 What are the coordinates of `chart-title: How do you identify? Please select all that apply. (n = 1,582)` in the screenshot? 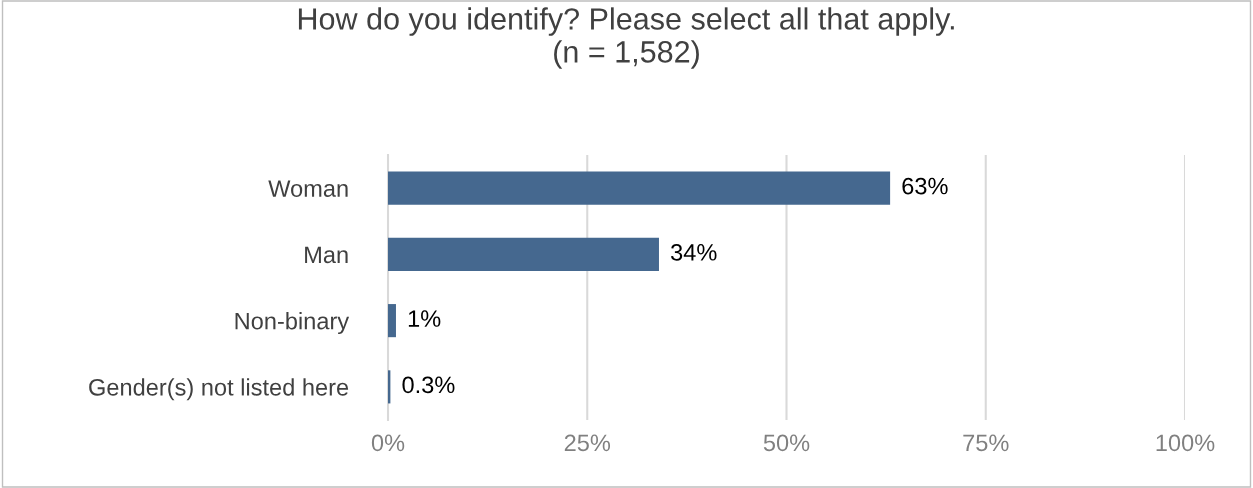 It's located at (626, 38).